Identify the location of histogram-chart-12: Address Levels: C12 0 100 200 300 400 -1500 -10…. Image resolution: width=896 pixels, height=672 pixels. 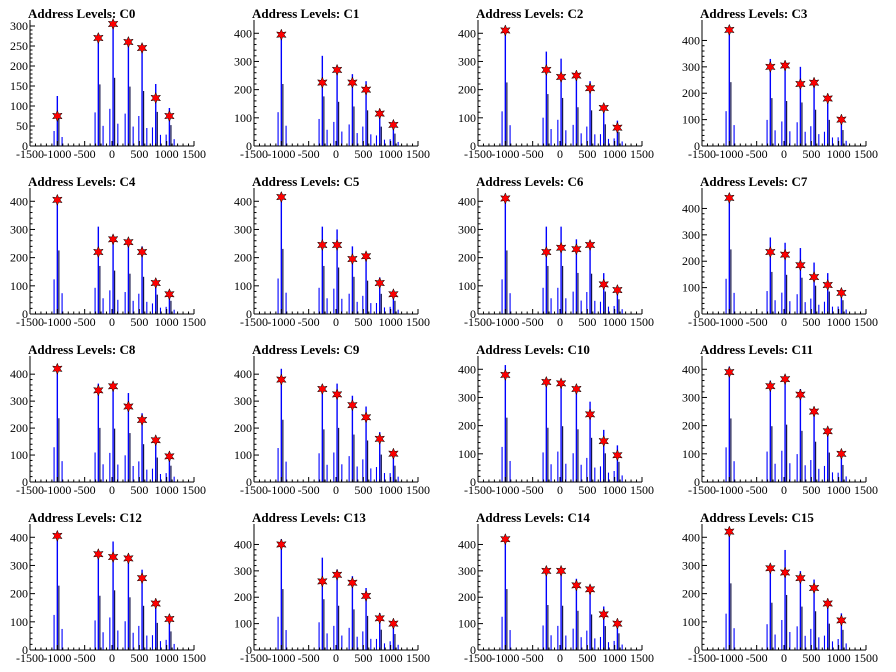
(108, 587).